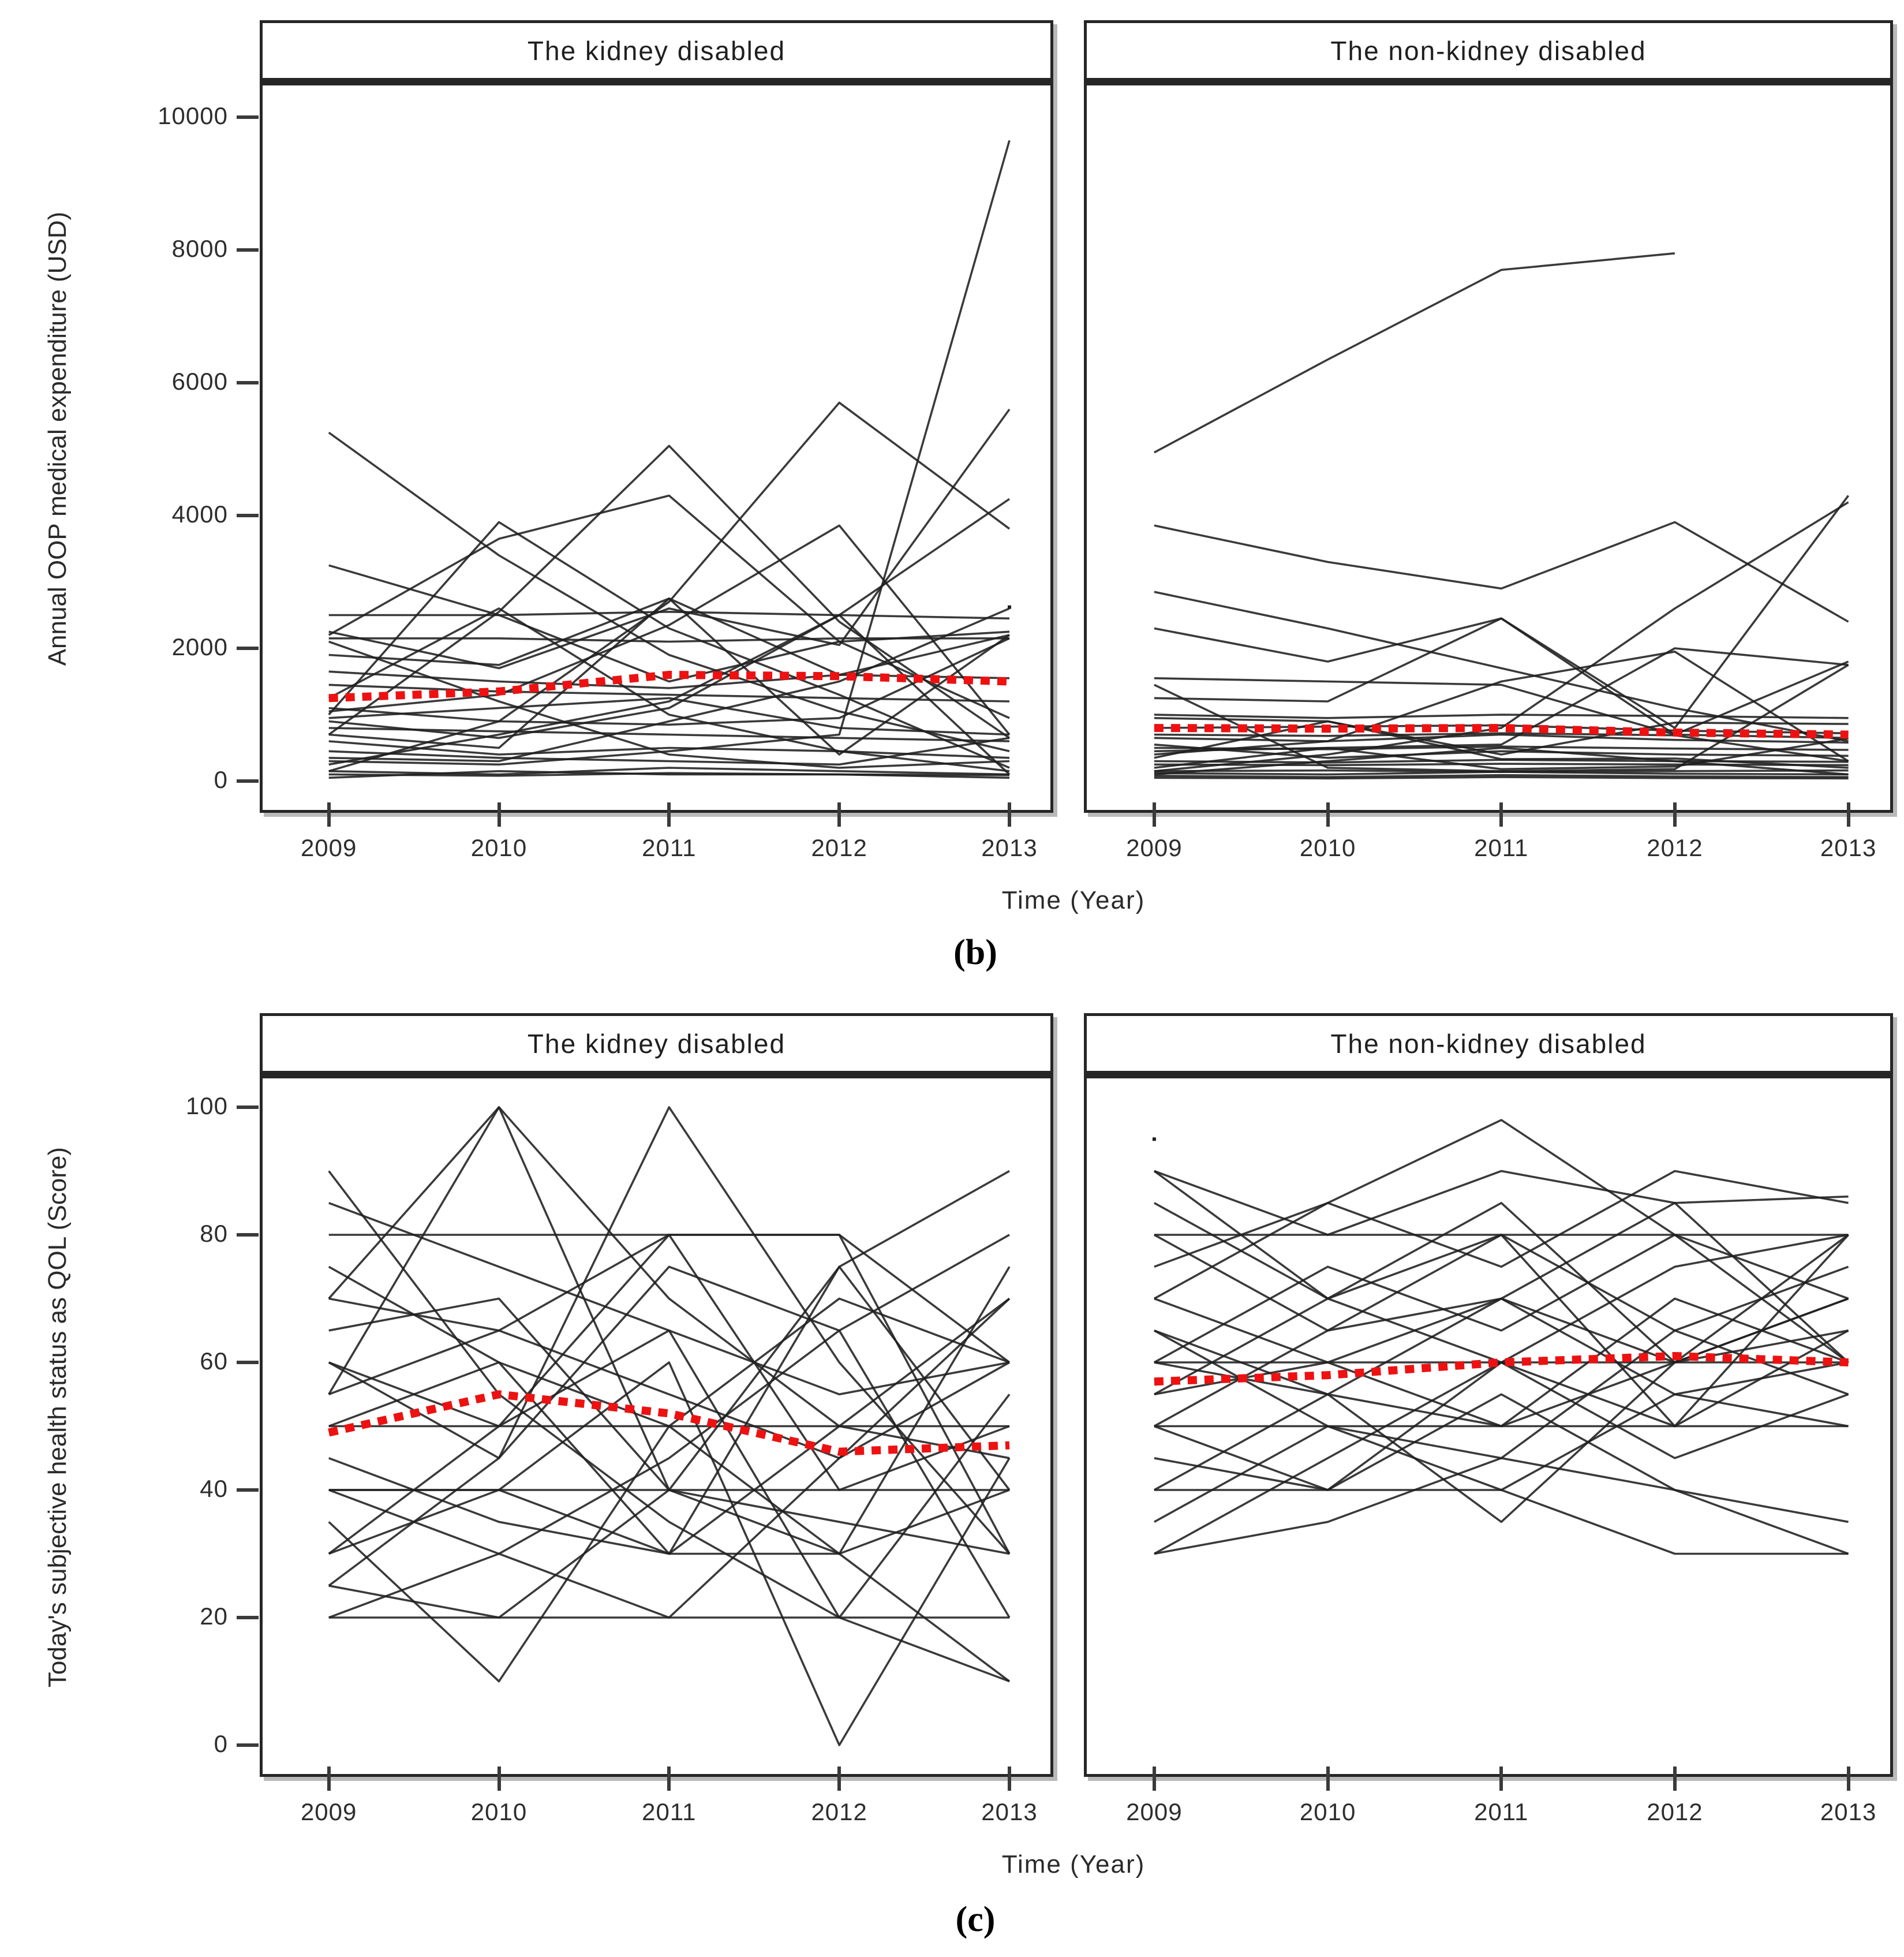 Image resolution: width=1904 pixels, height=1957 pixels. What do you see at coordinates (1074, 1864) in the screenshot?
I see `x-axis-label-c: Time (Year)` at bounding box center [1074, 1864].